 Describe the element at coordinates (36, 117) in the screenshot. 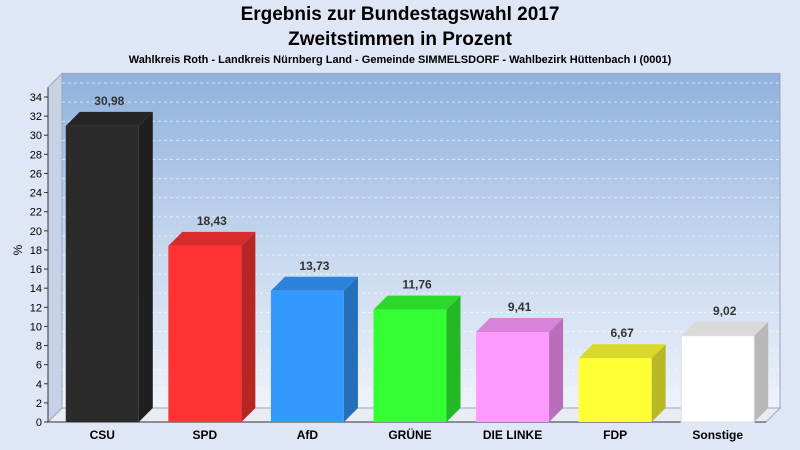

I see `y-tick-label: 32` at that location.